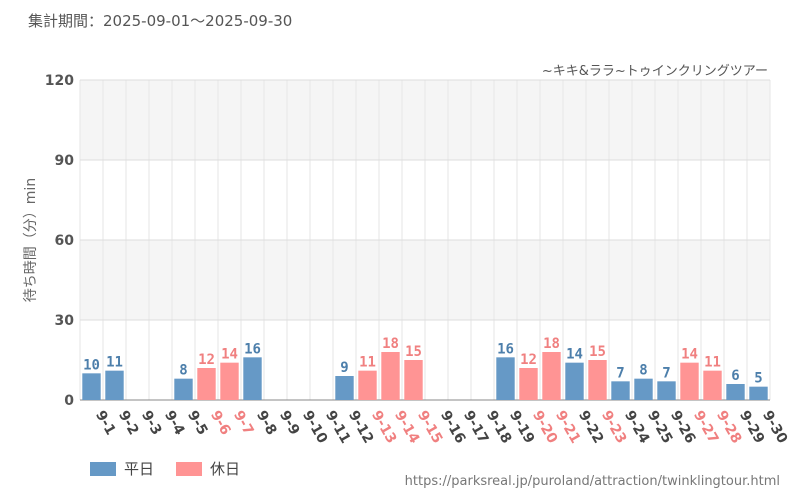 The height and width of the screenshot is (500, 800). Describe the element at coordinates (128, 423) in the screenshot. I see `x-tick-label: 9-2` at that location.